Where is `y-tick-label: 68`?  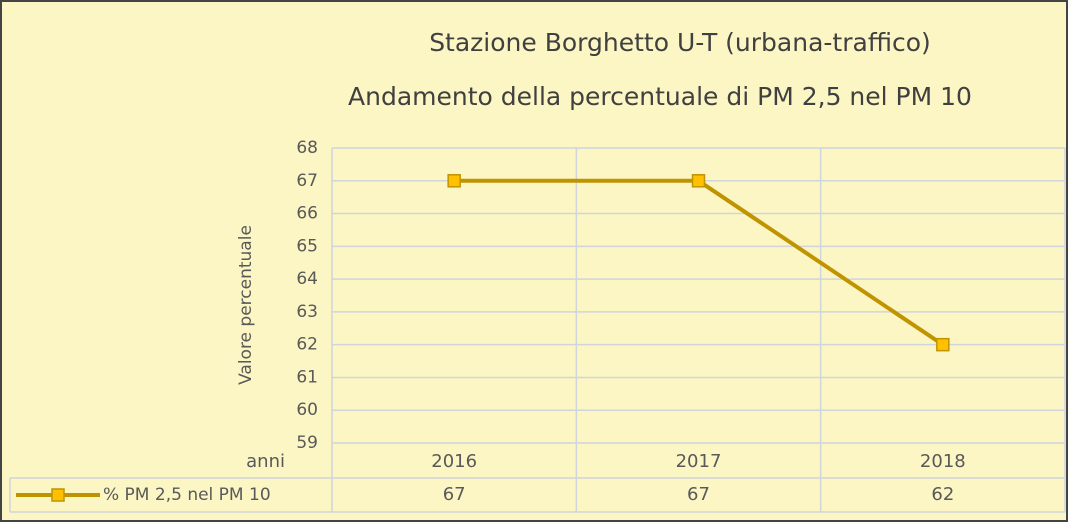 y-tick-label: 68 is located at coordinates (307, 148).